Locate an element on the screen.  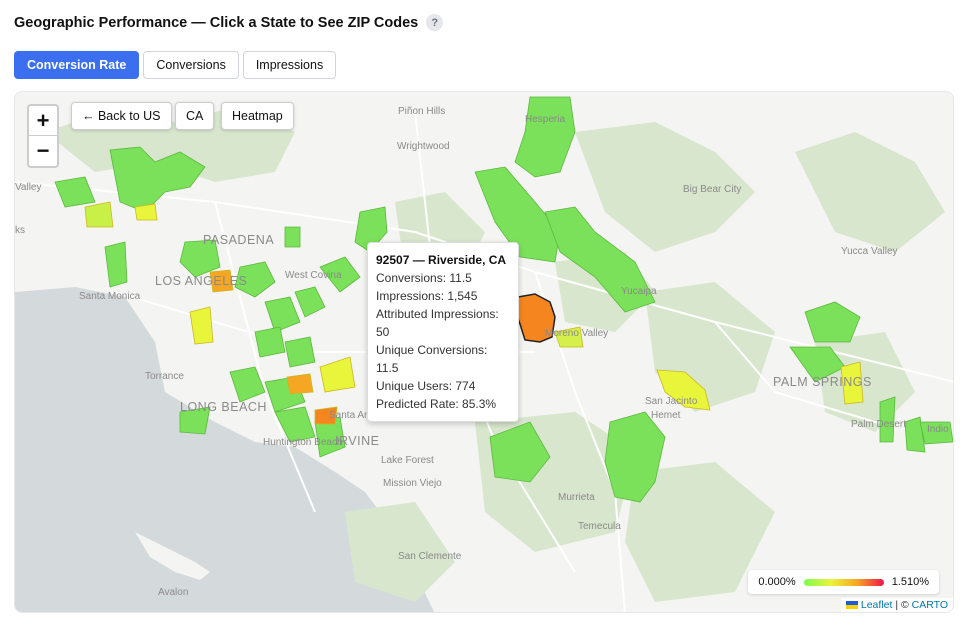
label-huntington-beach: Huntington Beach is located at coordinates (303, 442).